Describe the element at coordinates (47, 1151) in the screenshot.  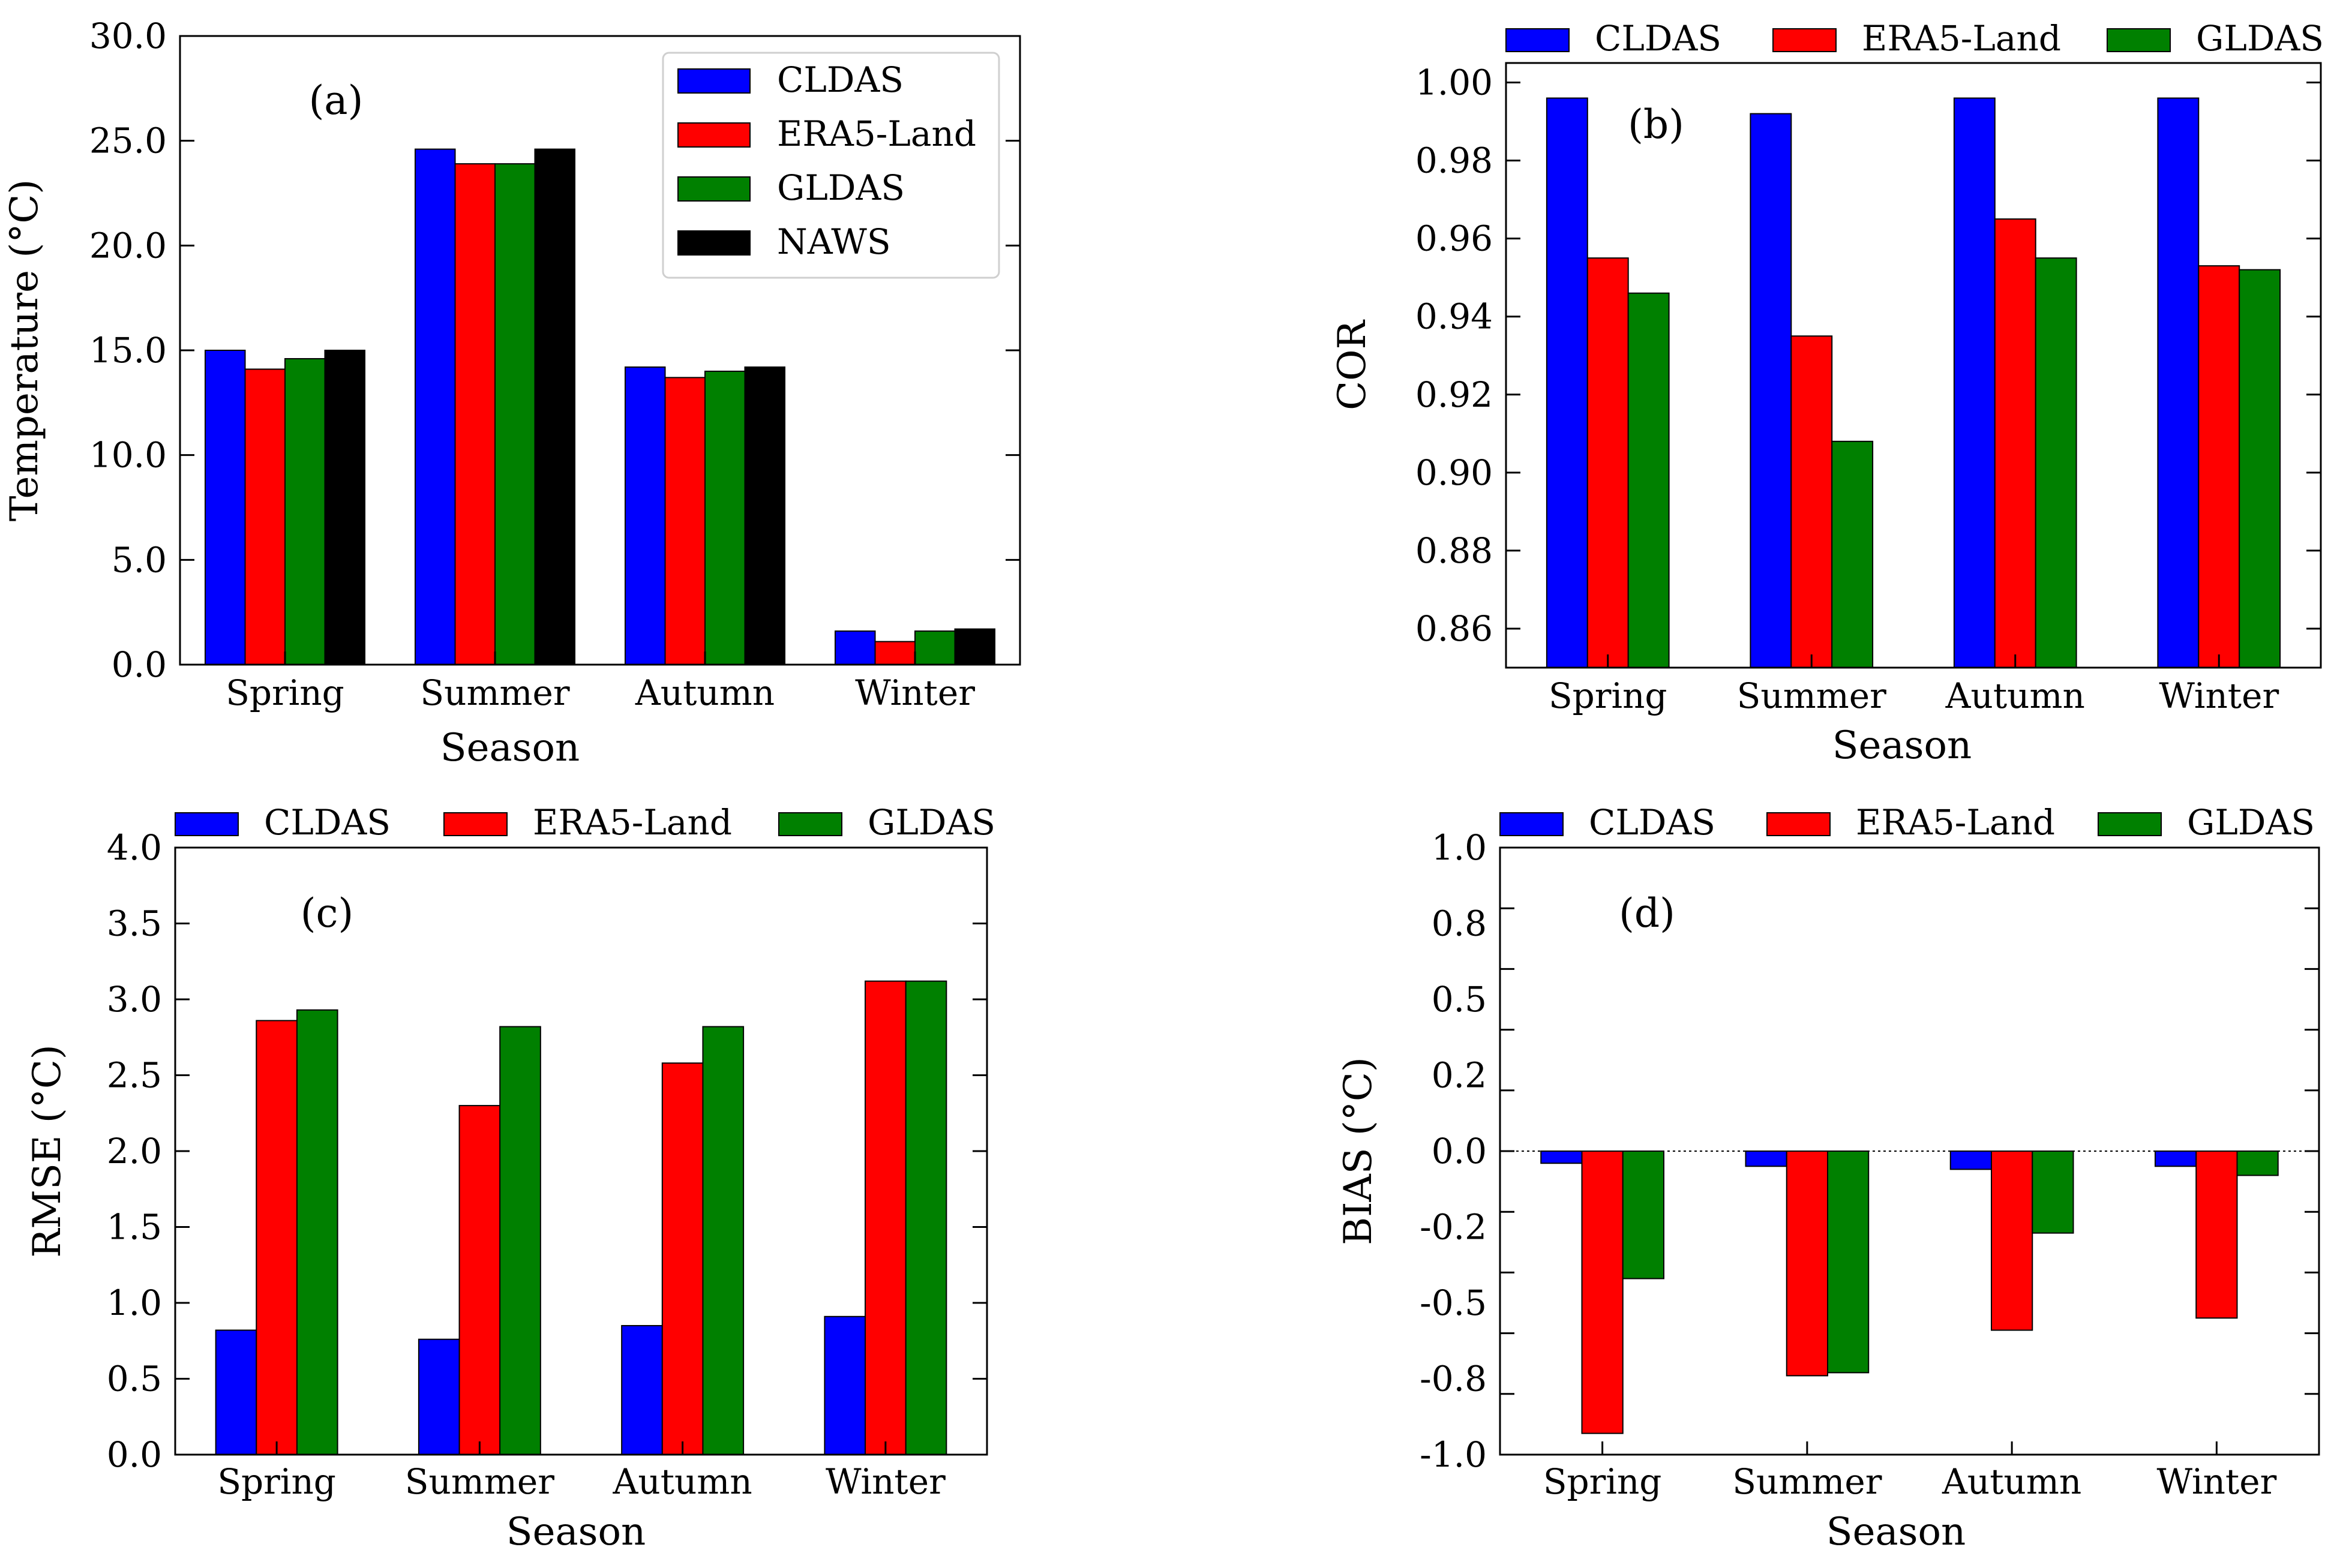
I see `y-axis-label: RMSE (°C)` at that location.